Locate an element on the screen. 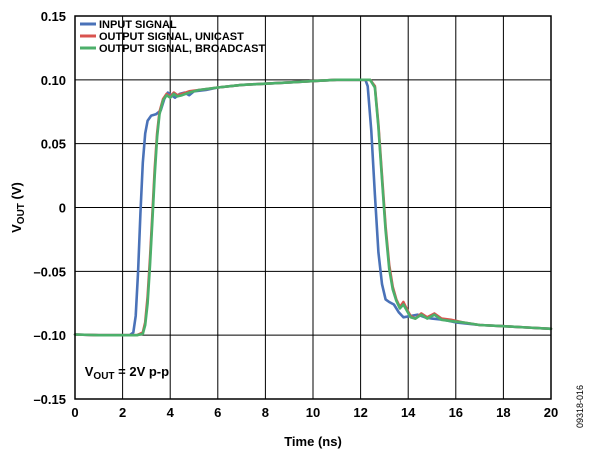  y-tick-labels: –0.15 –0.10 –0.05 0 0.05 0.10 0.15 is located at coordinates (49, 208).